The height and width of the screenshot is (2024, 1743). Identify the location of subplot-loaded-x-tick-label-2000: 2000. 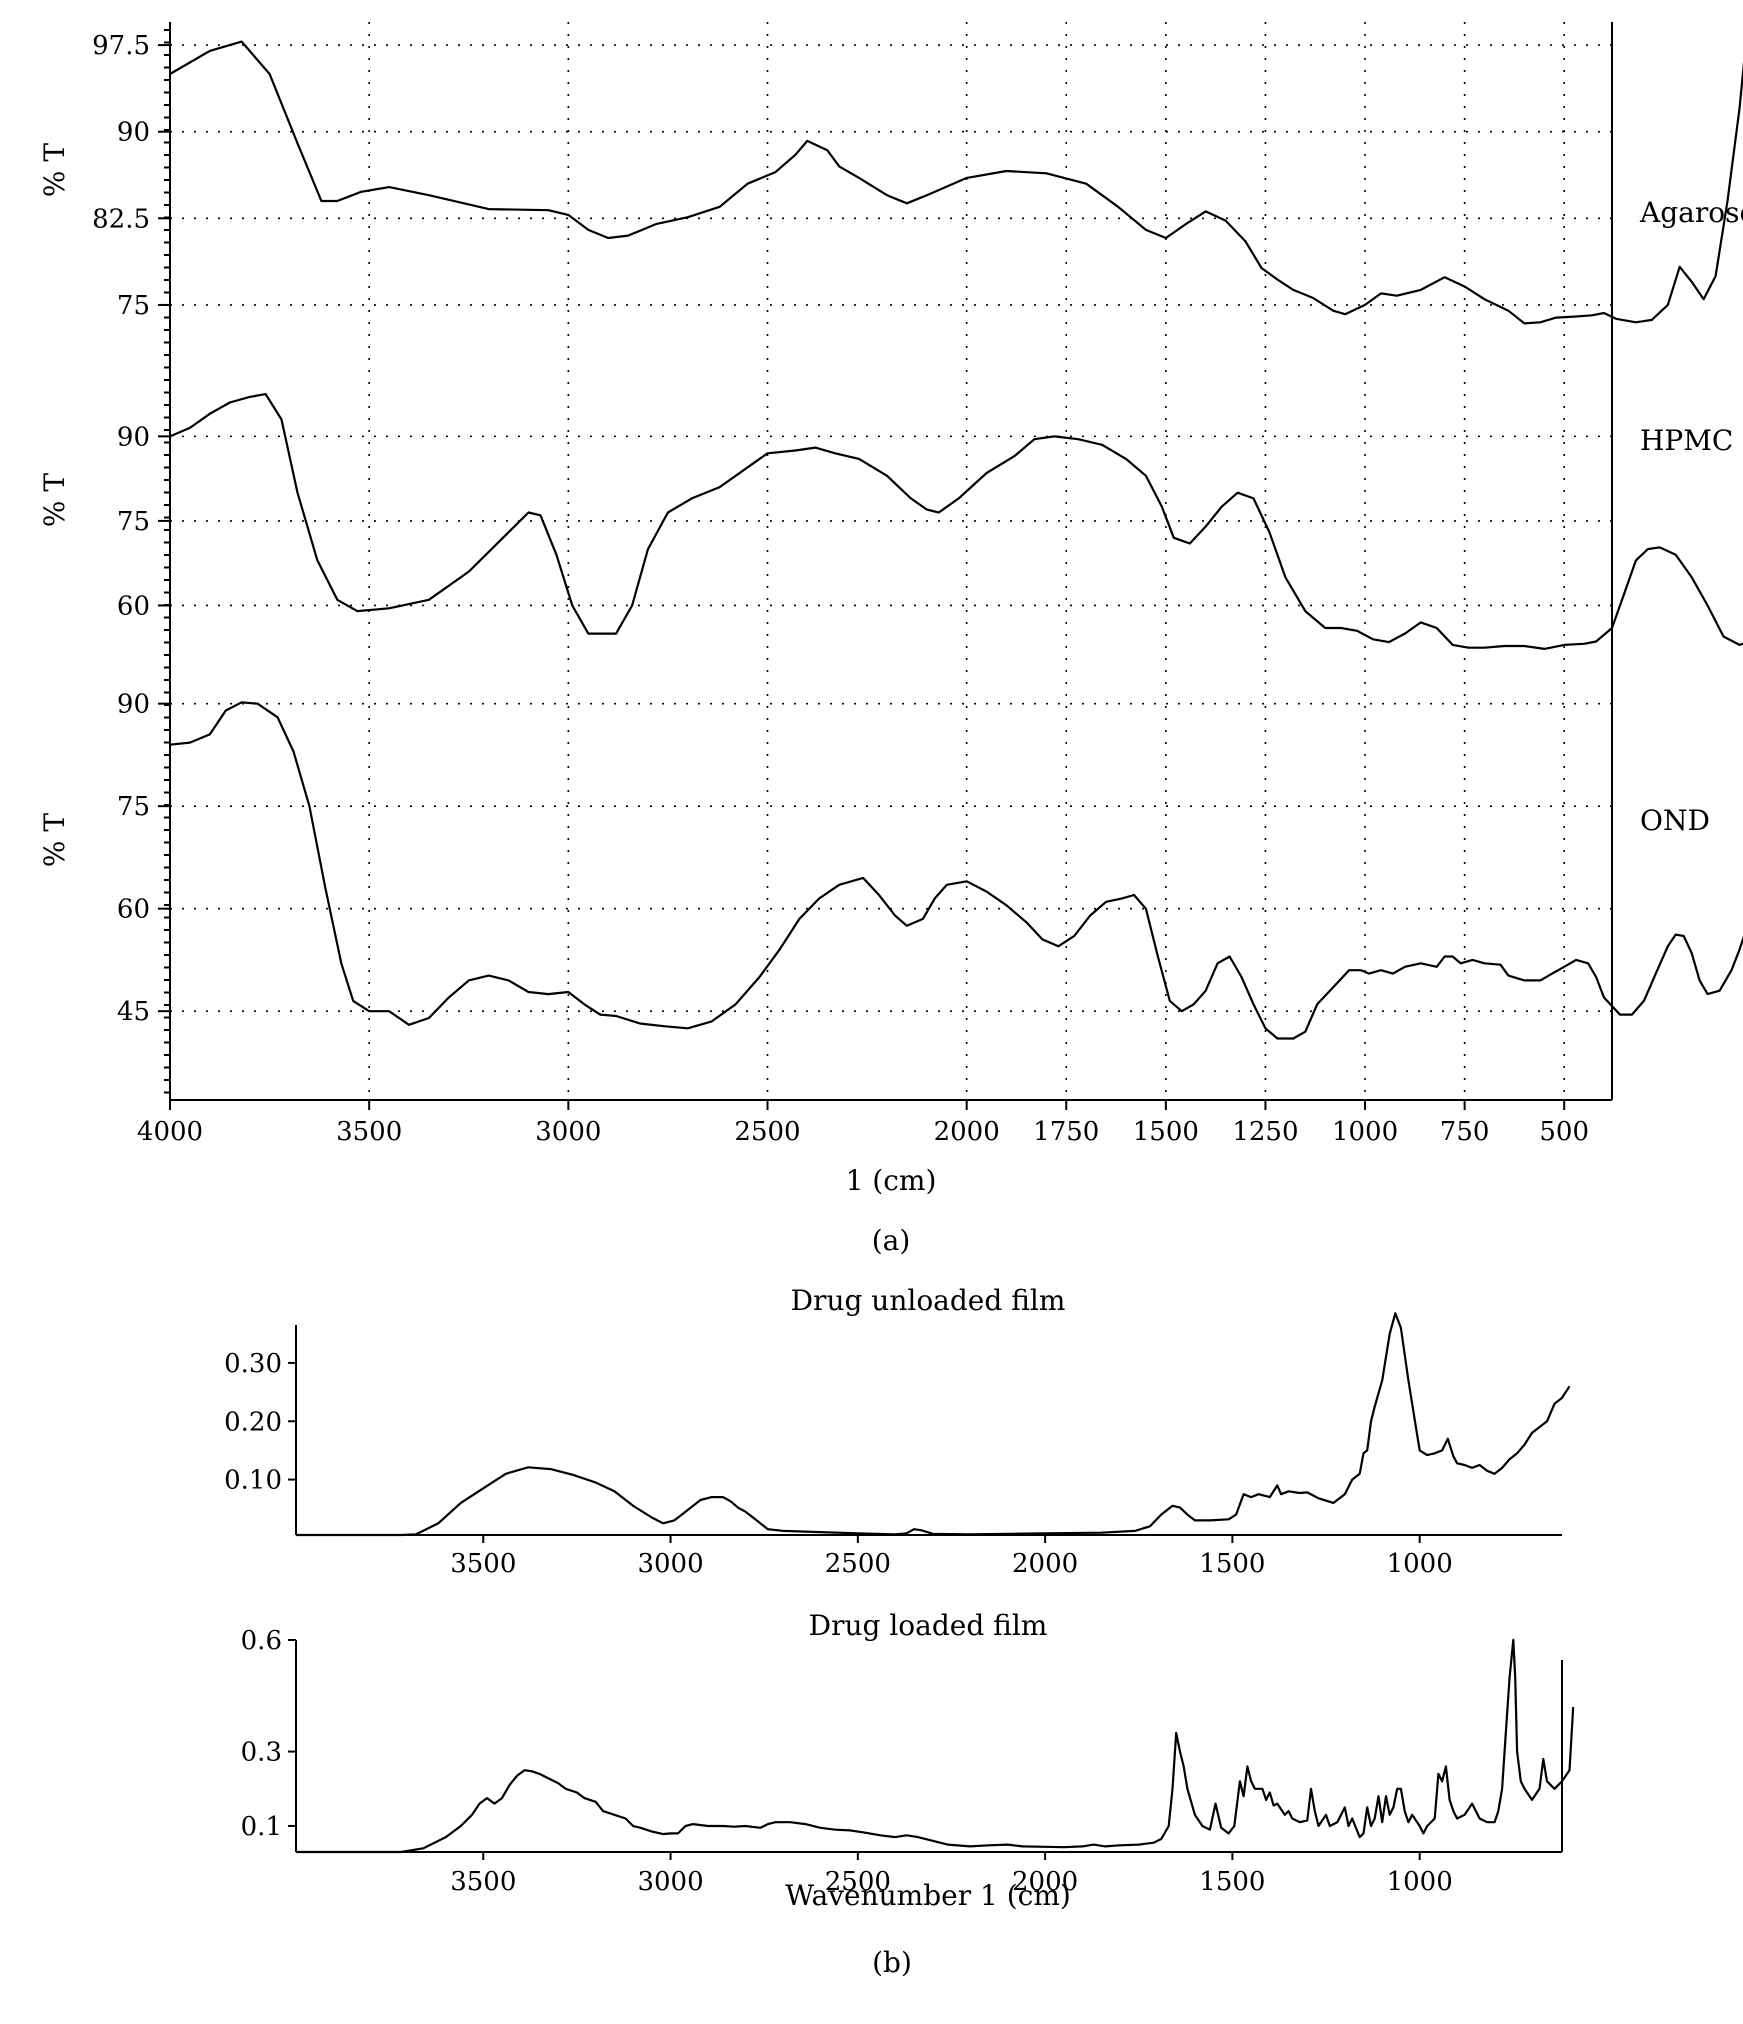
(1045, 1882).